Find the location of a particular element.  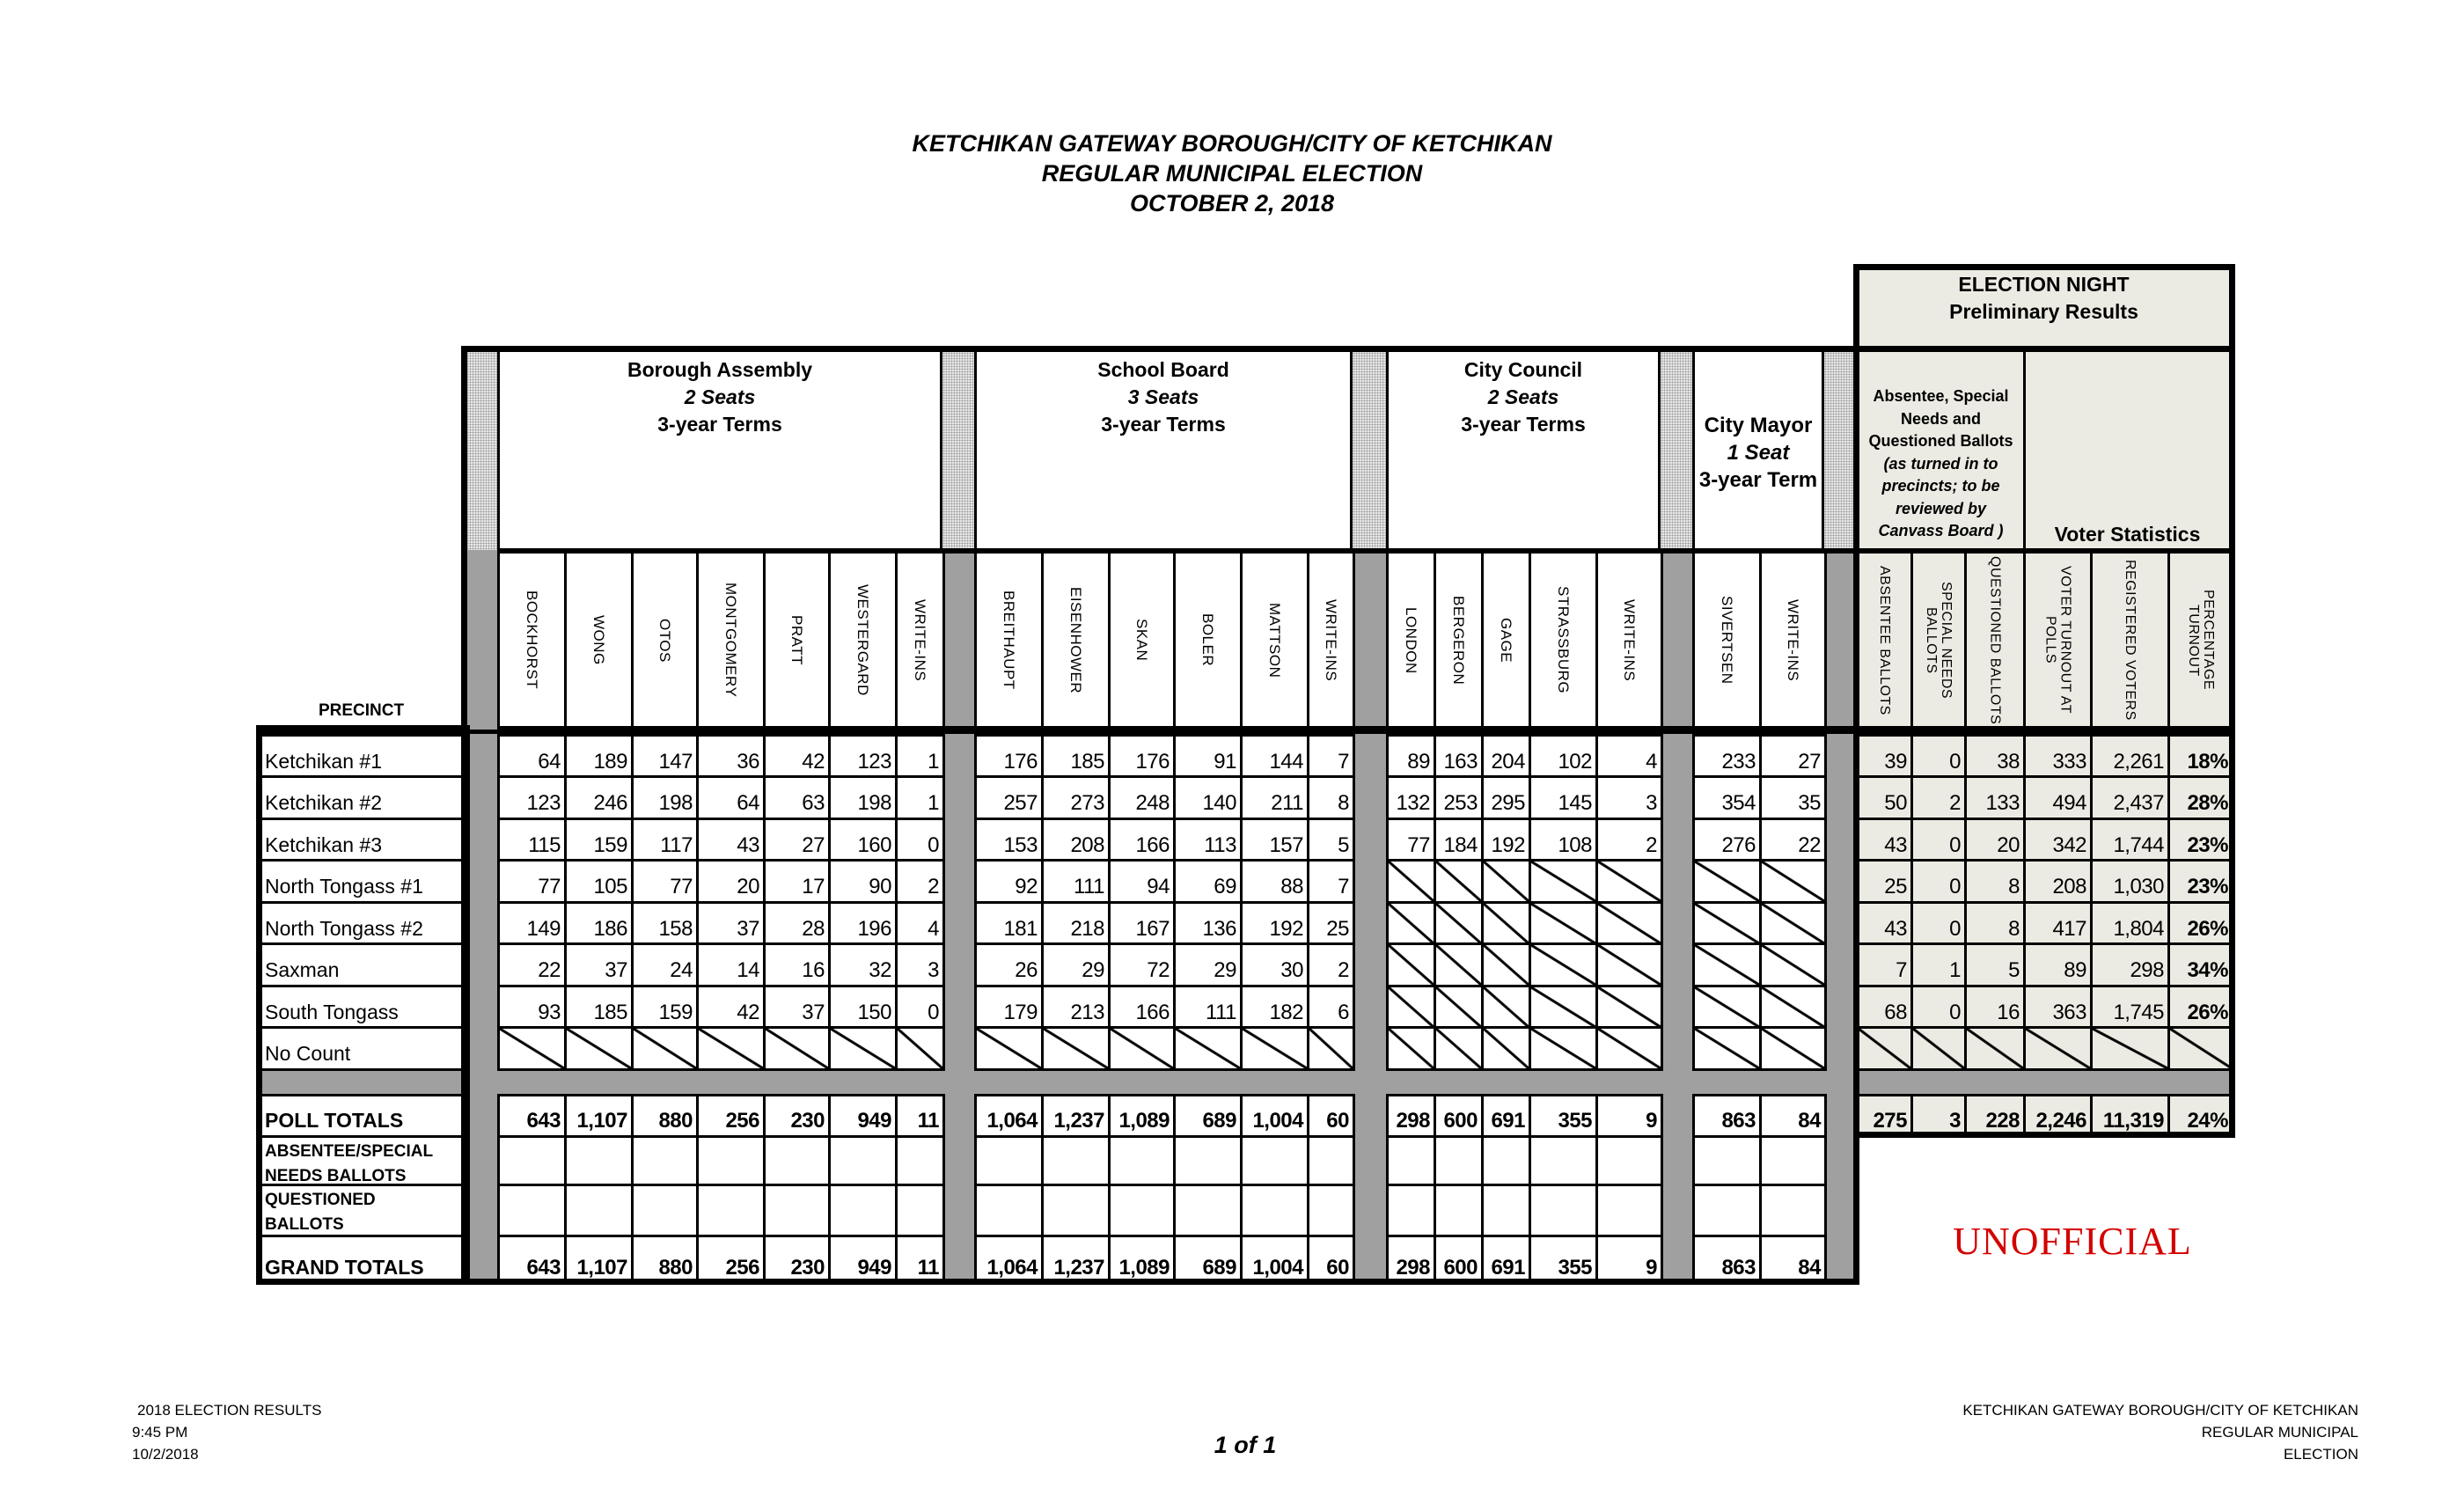

poll-total-cell: 691 is located at coordinates (1506, 1116).